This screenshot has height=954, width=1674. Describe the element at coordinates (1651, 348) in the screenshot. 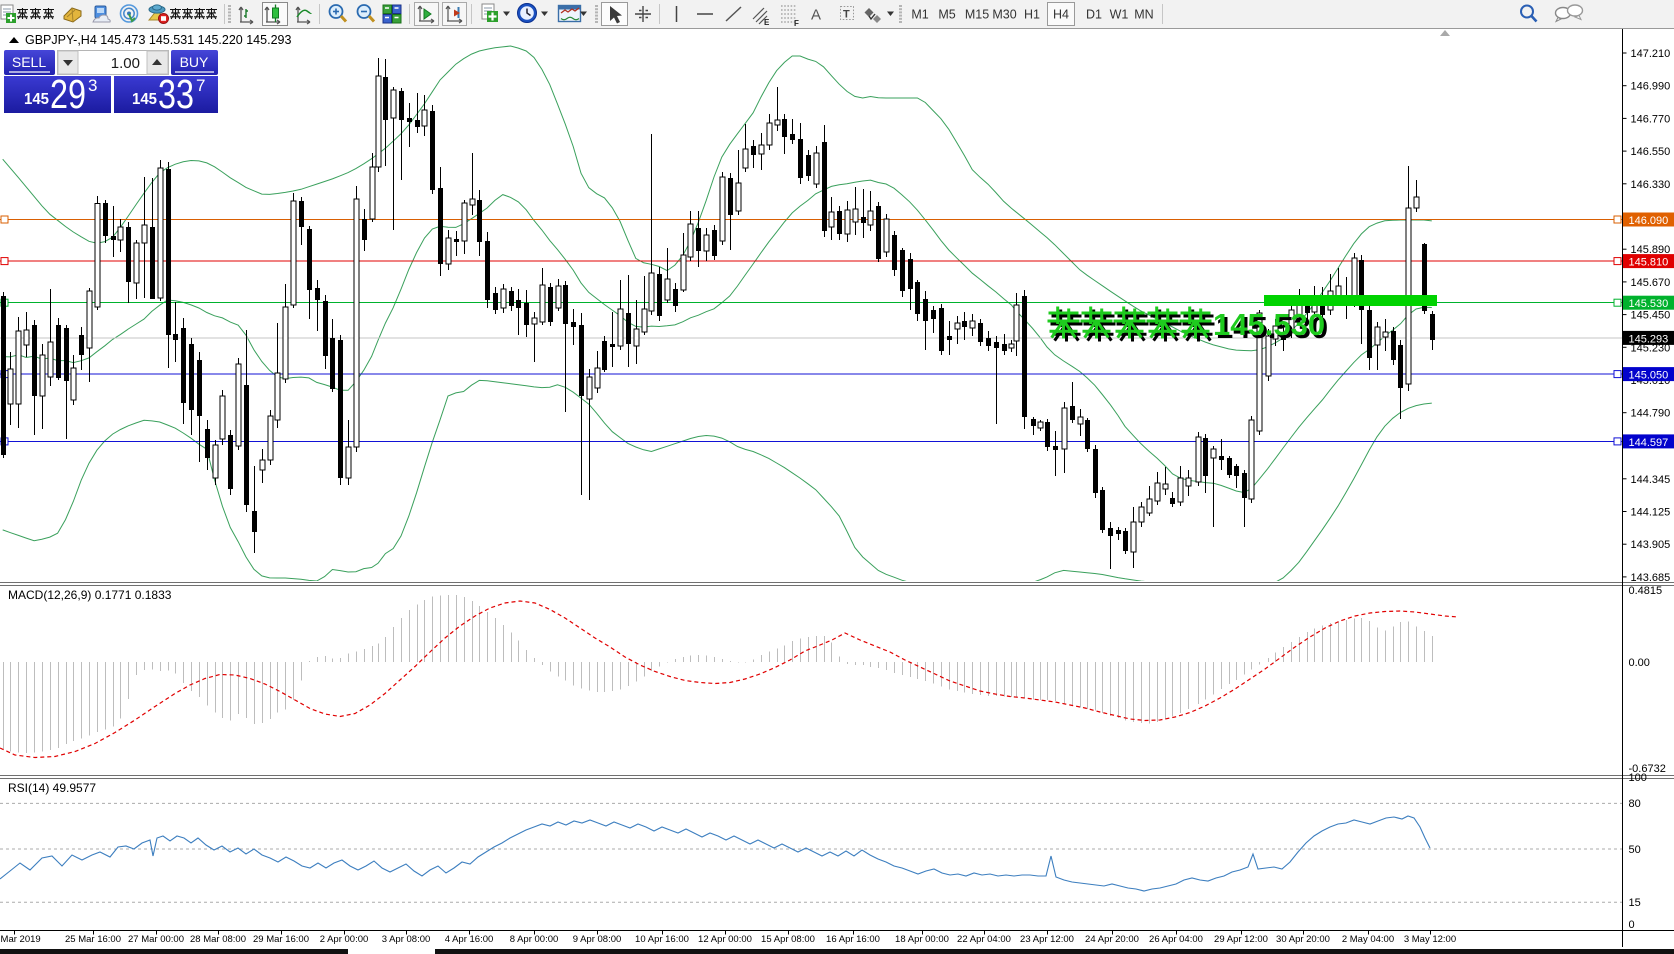

I see `svg-text: 145.230` at that location.